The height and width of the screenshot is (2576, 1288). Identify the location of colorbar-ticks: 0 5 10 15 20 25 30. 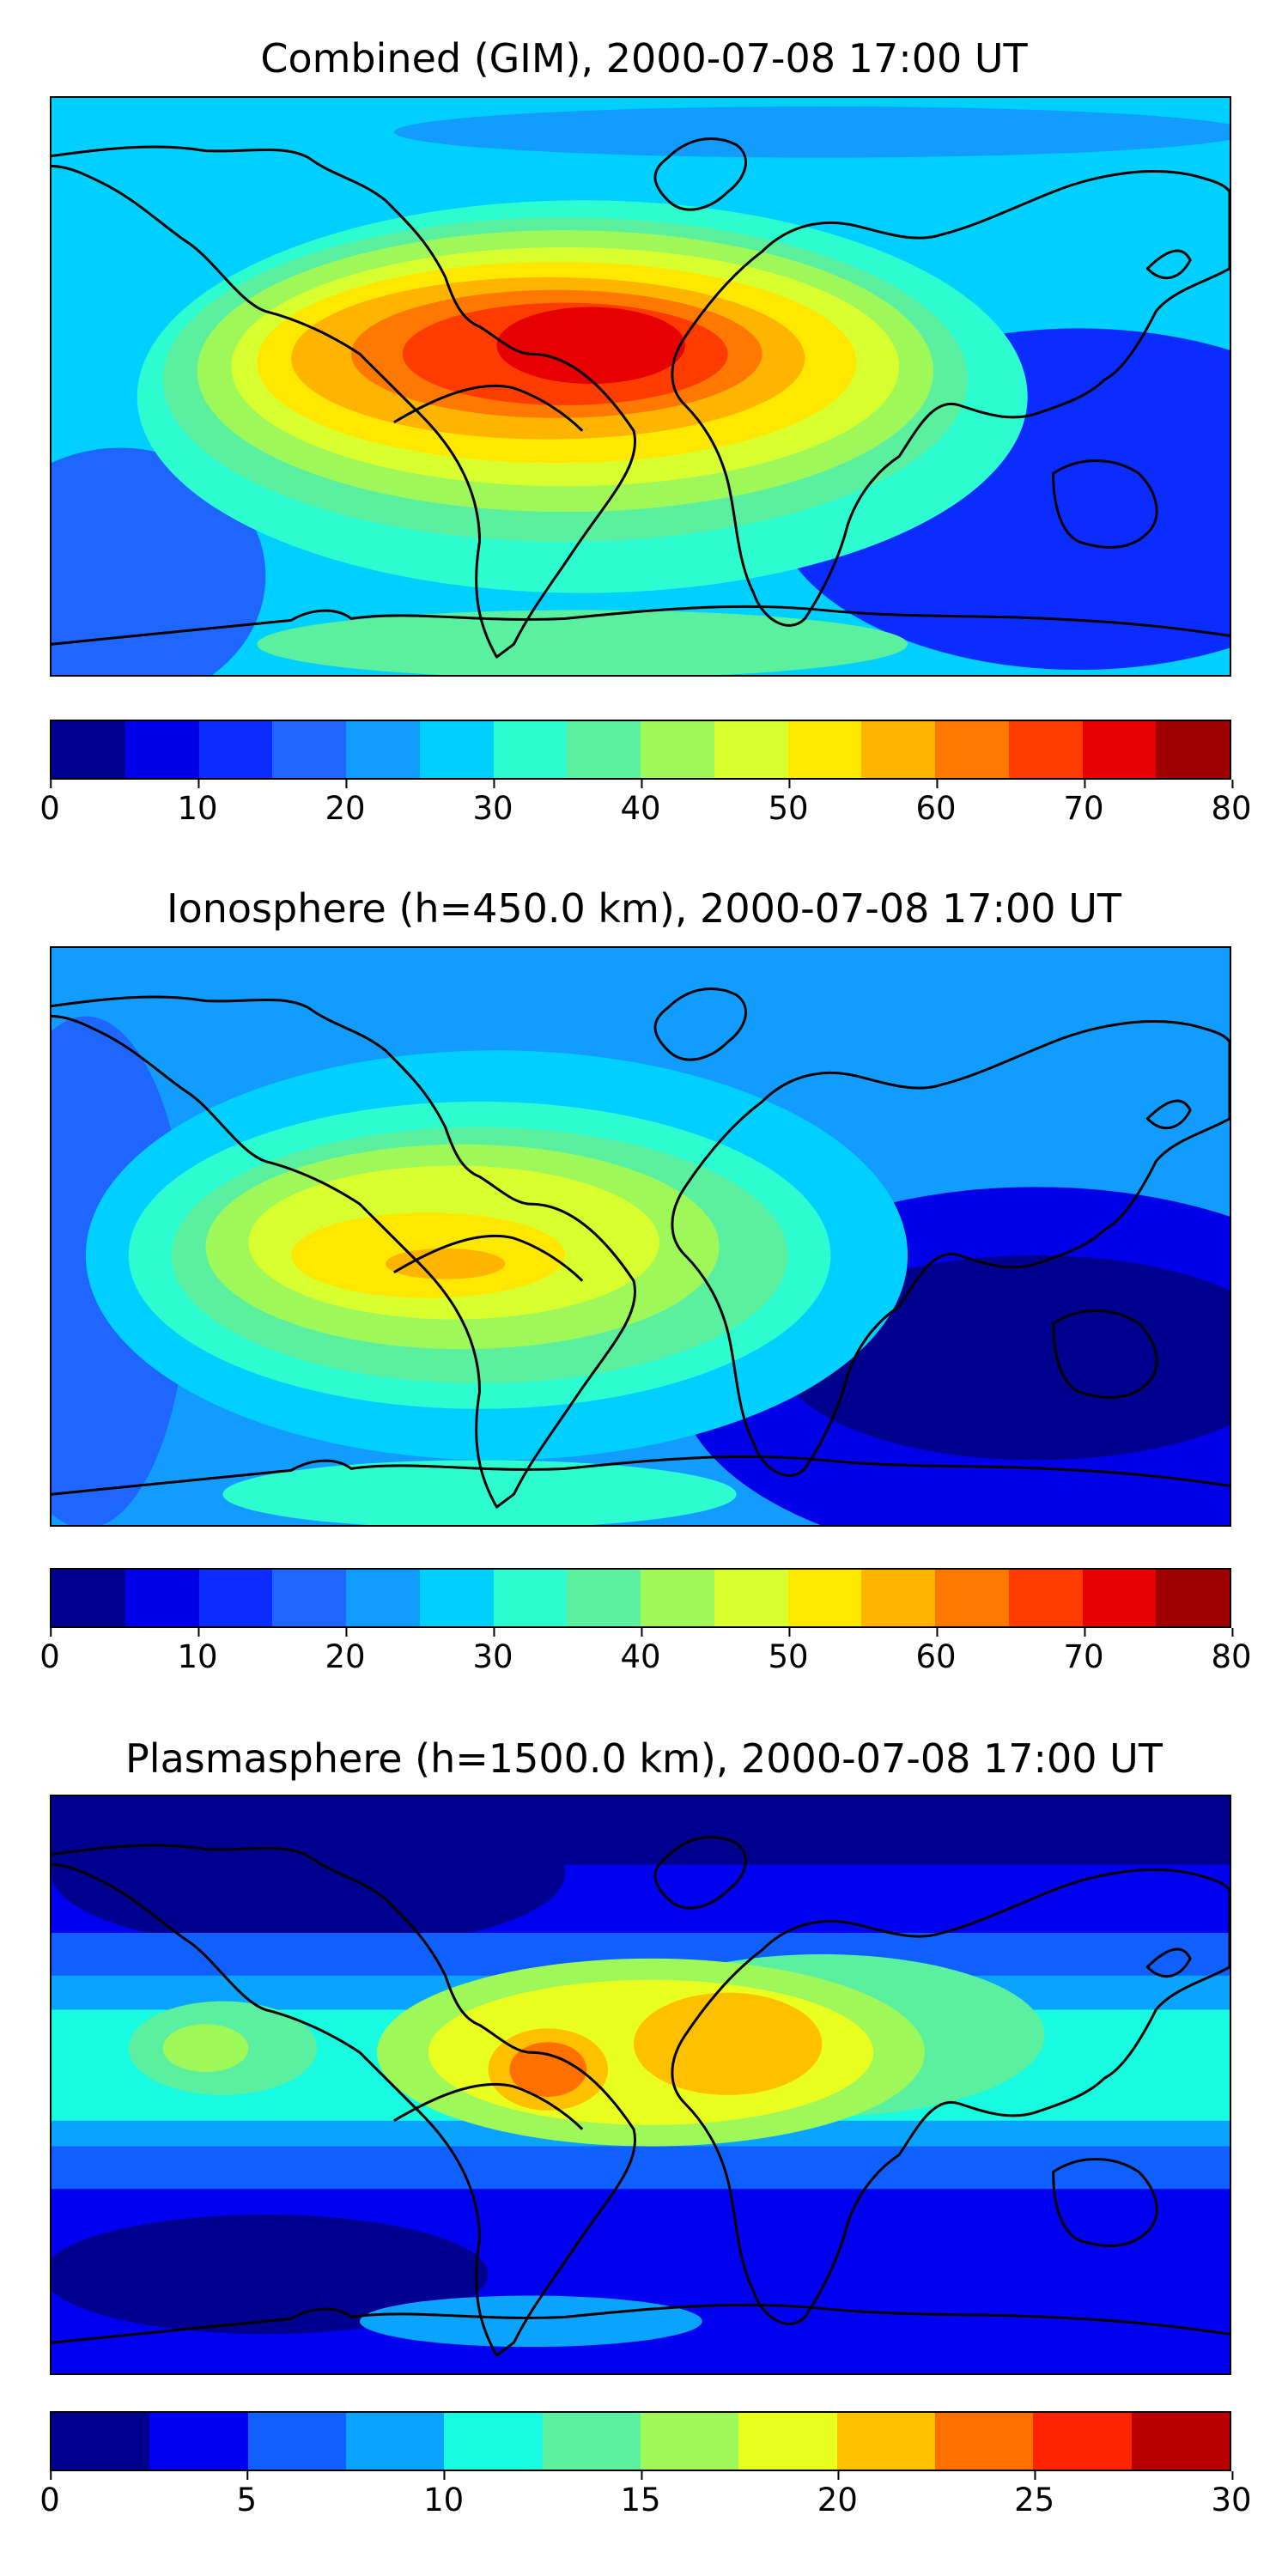
(645, 2502).